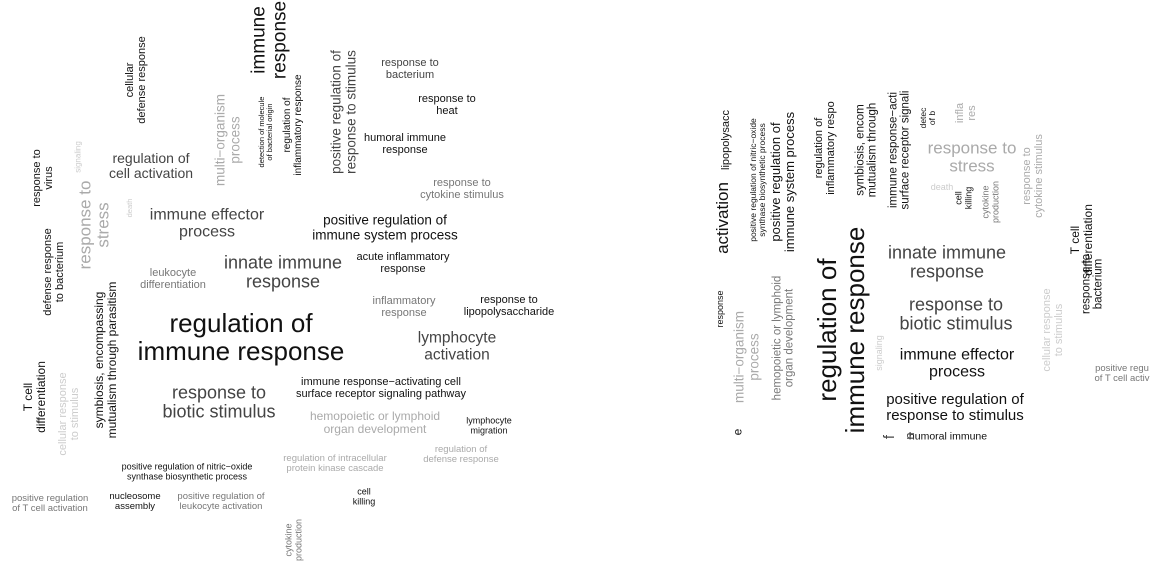 The height and width of the screenshot is (567, 1151). What do you see at coordinates (1053, 330) in the screenshot?
I see `right-word-23: cellular response to stimulus` at bounding box center [1053, 330].